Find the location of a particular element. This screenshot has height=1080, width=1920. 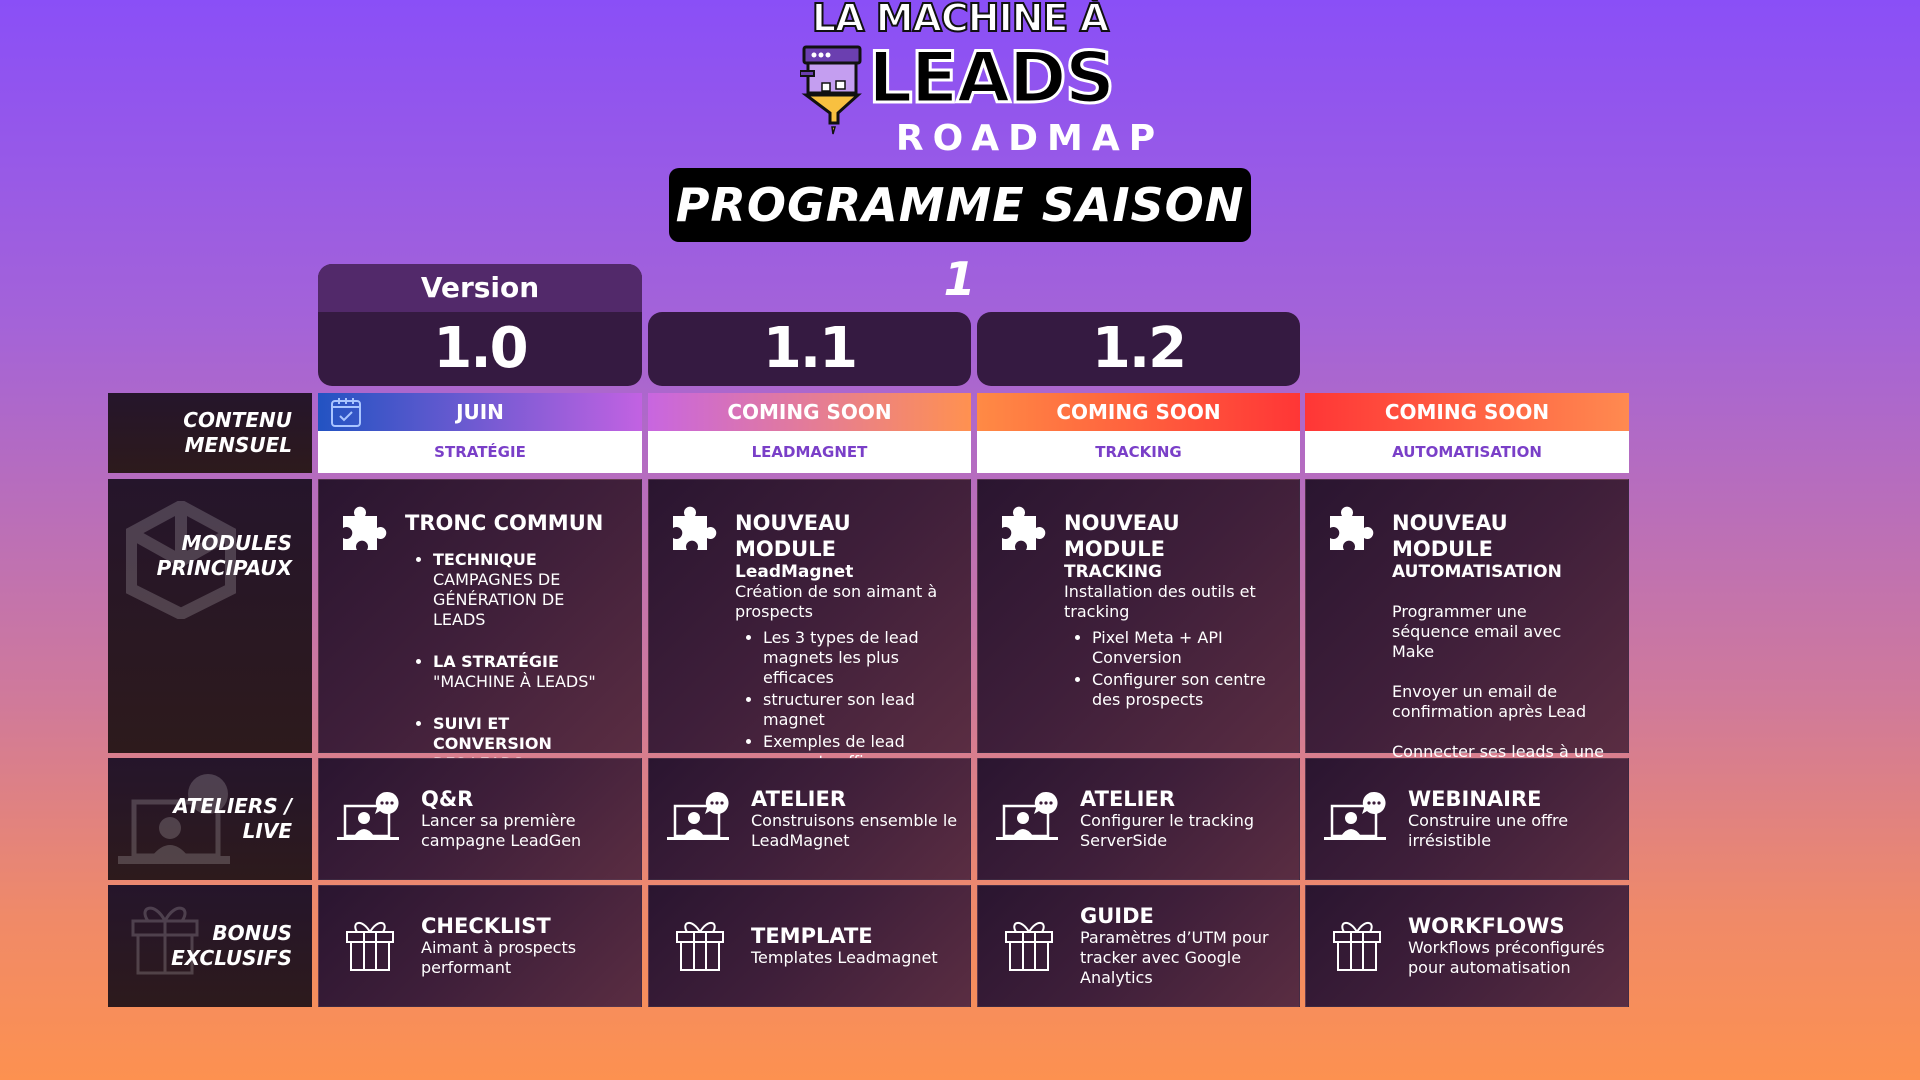

brand-line-1: LA MACHINE À is located at coordinates (960, 20).